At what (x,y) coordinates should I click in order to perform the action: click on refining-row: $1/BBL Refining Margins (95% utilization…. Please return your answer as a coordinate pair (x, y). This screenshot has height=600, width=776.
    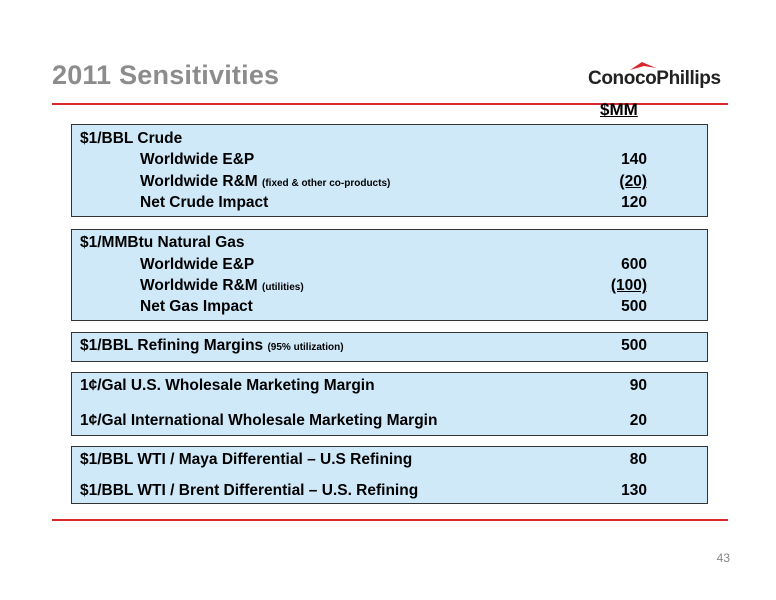
    Looking at the image, I should click on (389, 348).